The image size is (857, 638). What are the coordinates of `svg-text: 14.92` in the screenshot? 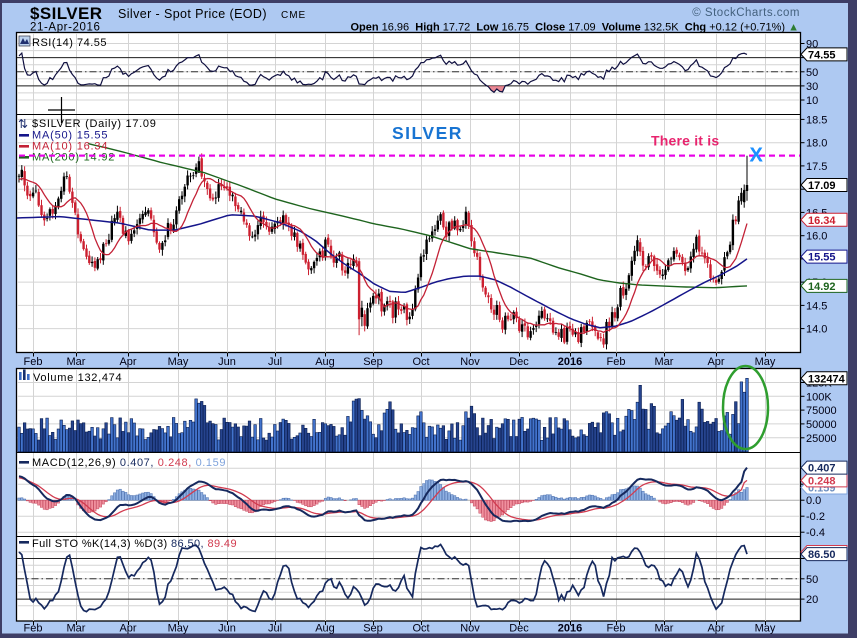 It's located at (822, 287).